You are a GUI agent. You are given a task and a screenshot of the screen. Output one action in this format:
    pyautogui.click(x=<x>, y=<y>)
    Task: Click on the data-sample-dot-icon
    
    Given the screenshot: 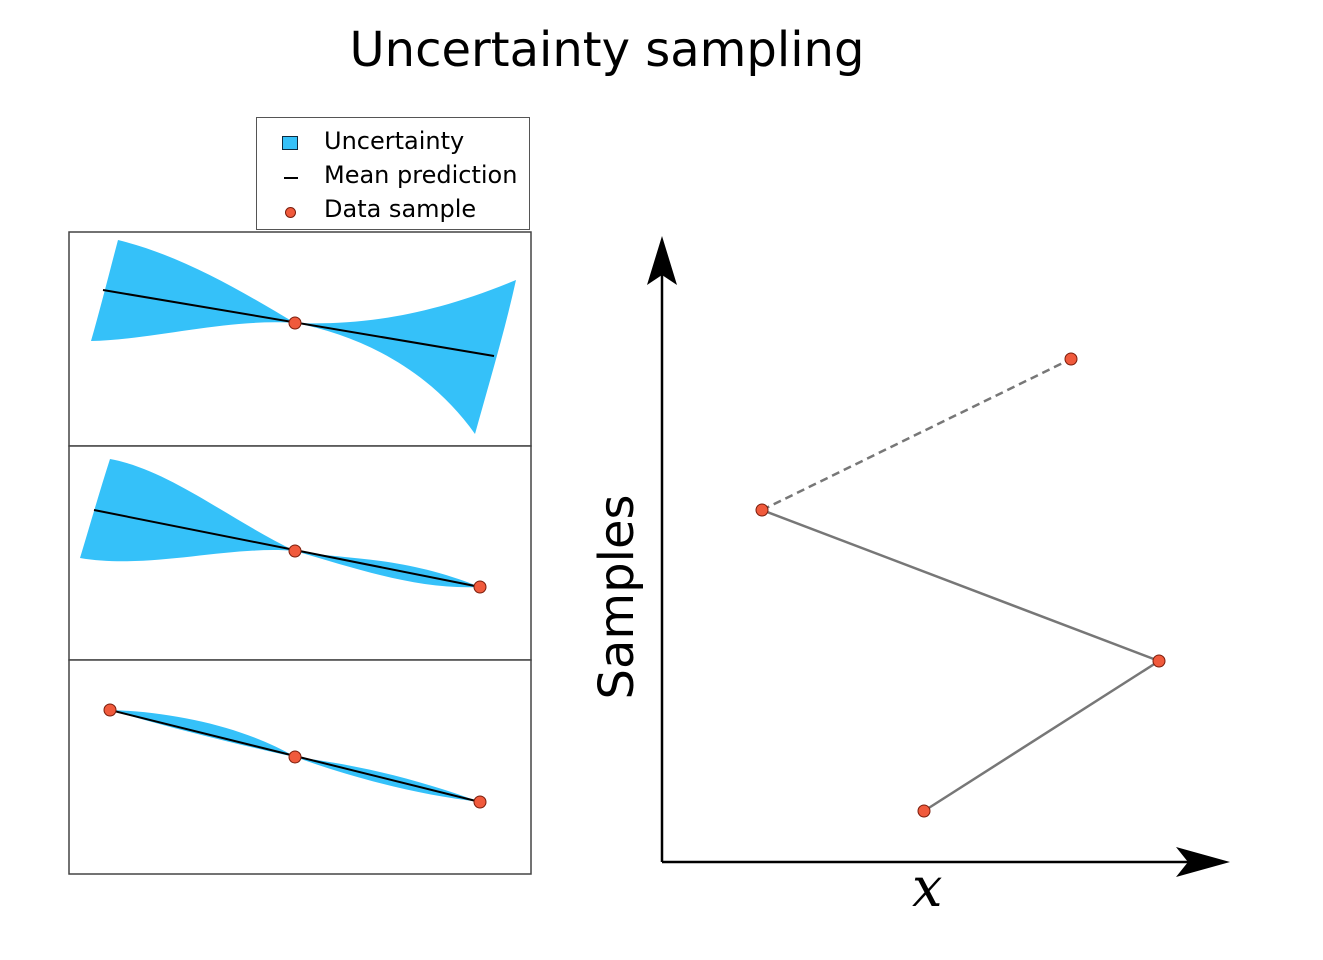 What is the action you would take?
    pyautogui.click(x=290, y=212)
    